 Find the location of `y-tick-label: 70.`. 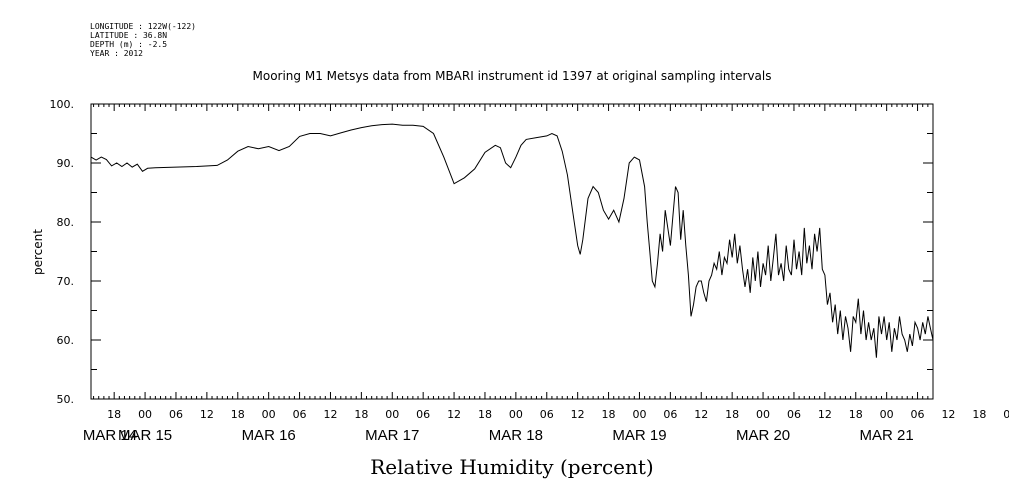

y-tick-label: 70. is located at coordinates (66, 281).